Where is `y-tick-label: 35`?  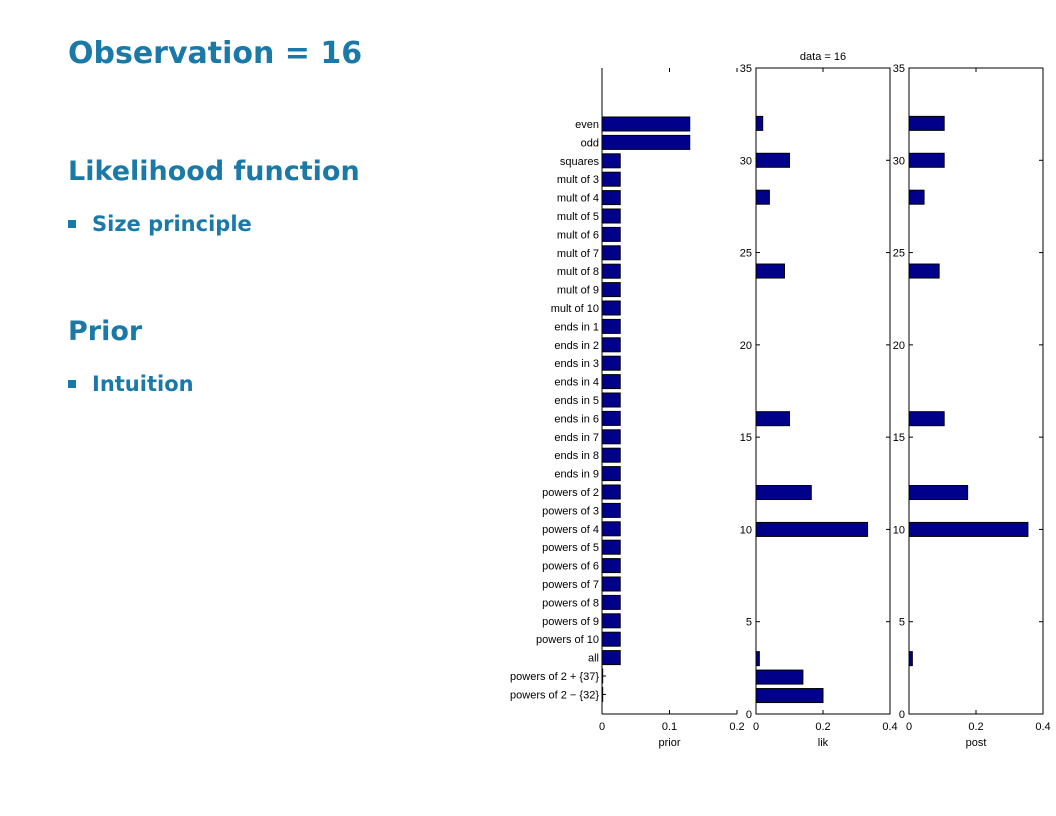 y-tick-label: 35 is located at coordinates (899, 69).